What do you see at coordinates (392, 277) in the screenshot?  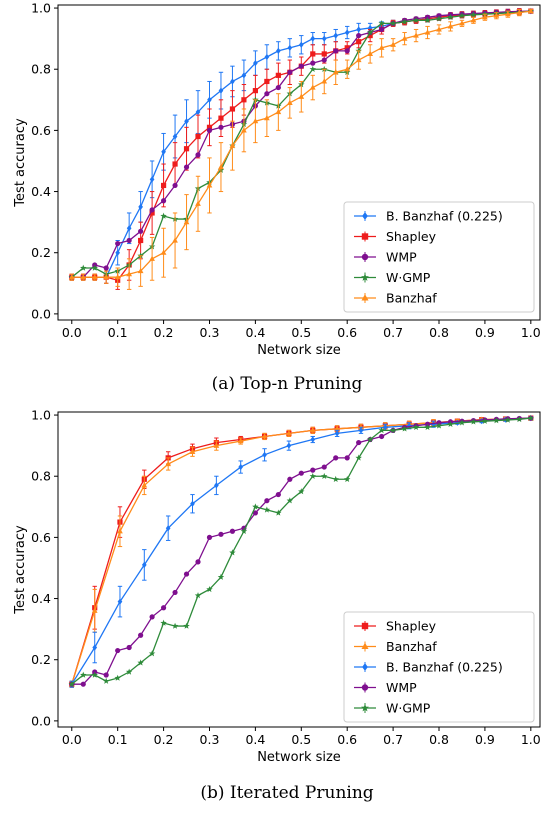 I see `legend-item: W·GMP` at bounding box center [392, 277].